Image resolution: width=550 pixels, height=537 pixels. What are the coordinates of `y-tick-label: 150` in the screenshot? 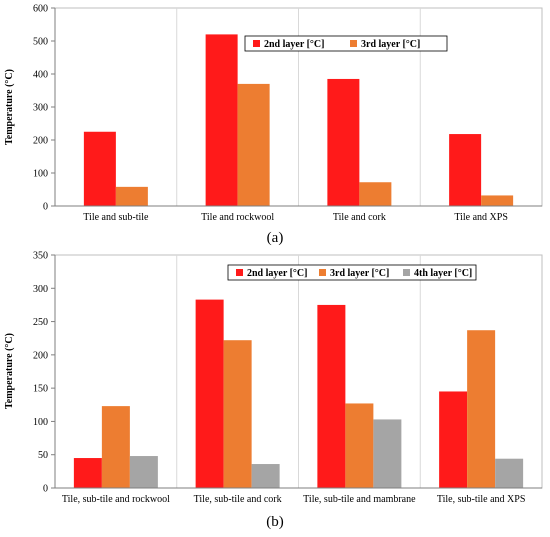 It's located at (40, 389).